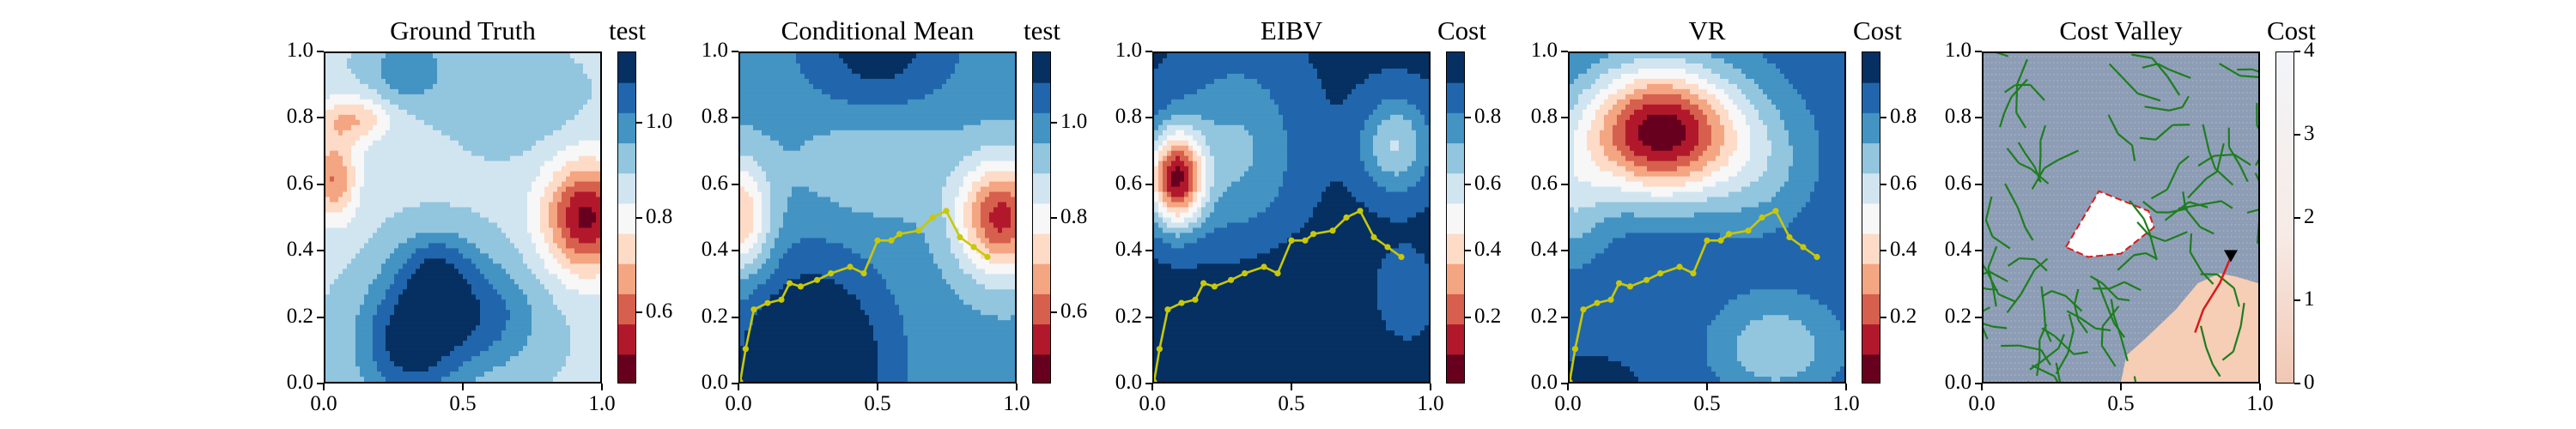 The width and height of the screenshot is (2576, 429). What do you see at coordinates (300, 250) in the screenshot?
I see `y-tick-label: 0.4` at bounding box center [300, 250].